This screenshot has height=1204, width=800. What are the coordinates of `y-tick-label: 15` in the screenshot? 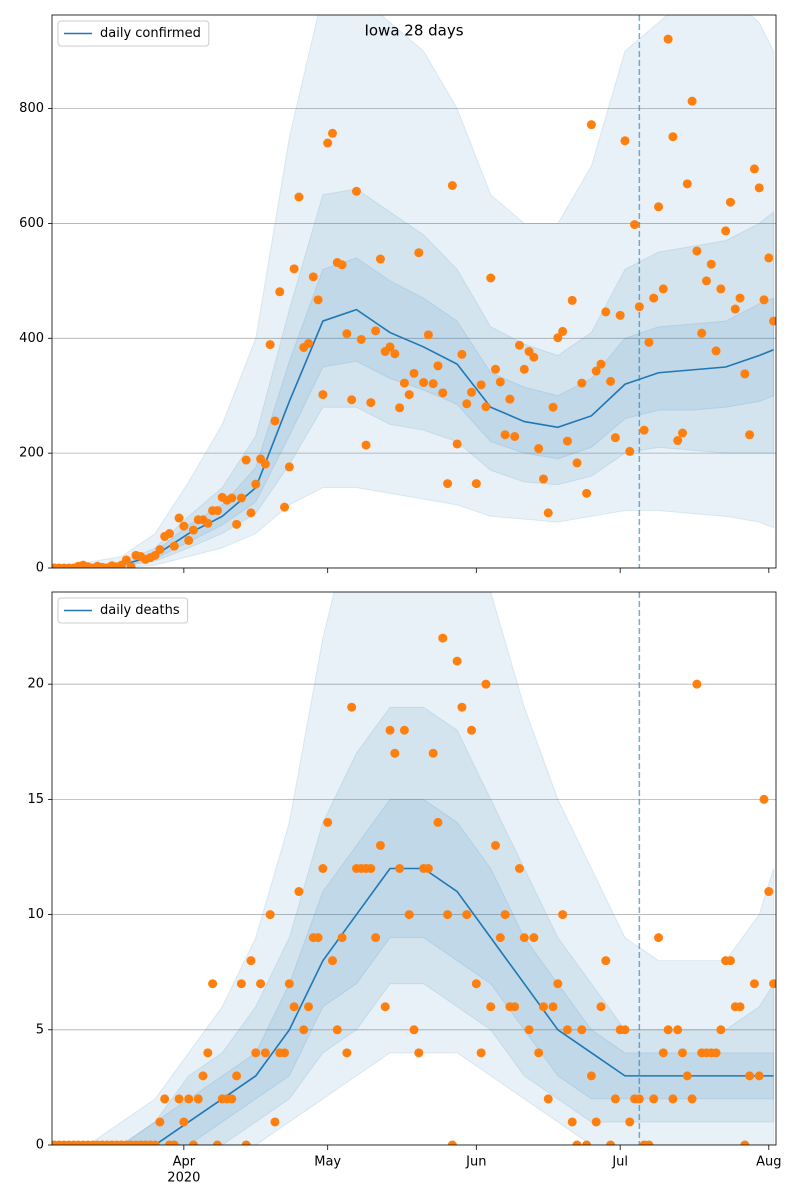 It's located at (35, 799).